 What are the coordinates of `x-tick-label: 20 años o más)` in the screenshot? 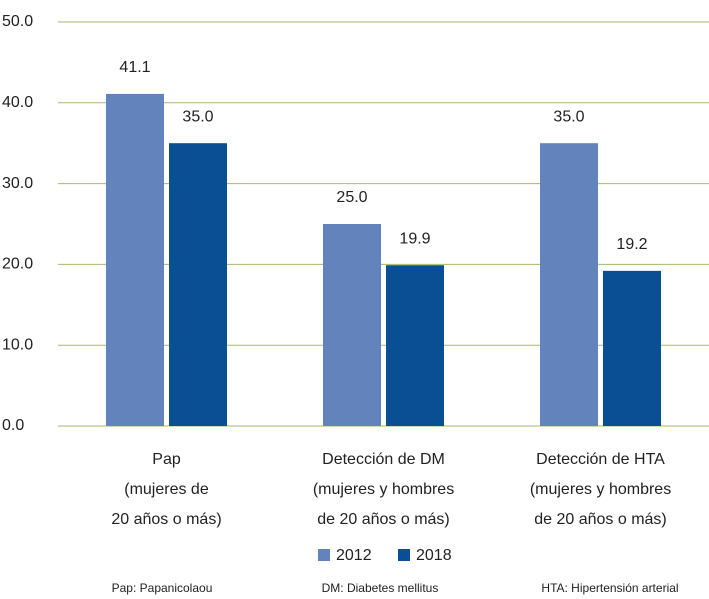 It's located at (166, 519).